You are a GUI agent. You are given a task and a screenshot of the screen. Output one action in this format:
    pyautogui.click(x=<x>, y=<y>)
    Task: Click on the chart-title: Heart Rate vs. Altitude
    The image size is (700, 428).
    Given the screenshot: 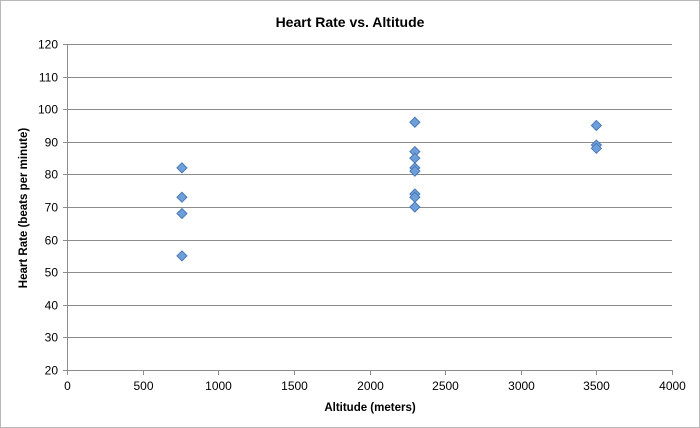 What is the action you would take?
    pyautogui.click(x=350, y=22)
    